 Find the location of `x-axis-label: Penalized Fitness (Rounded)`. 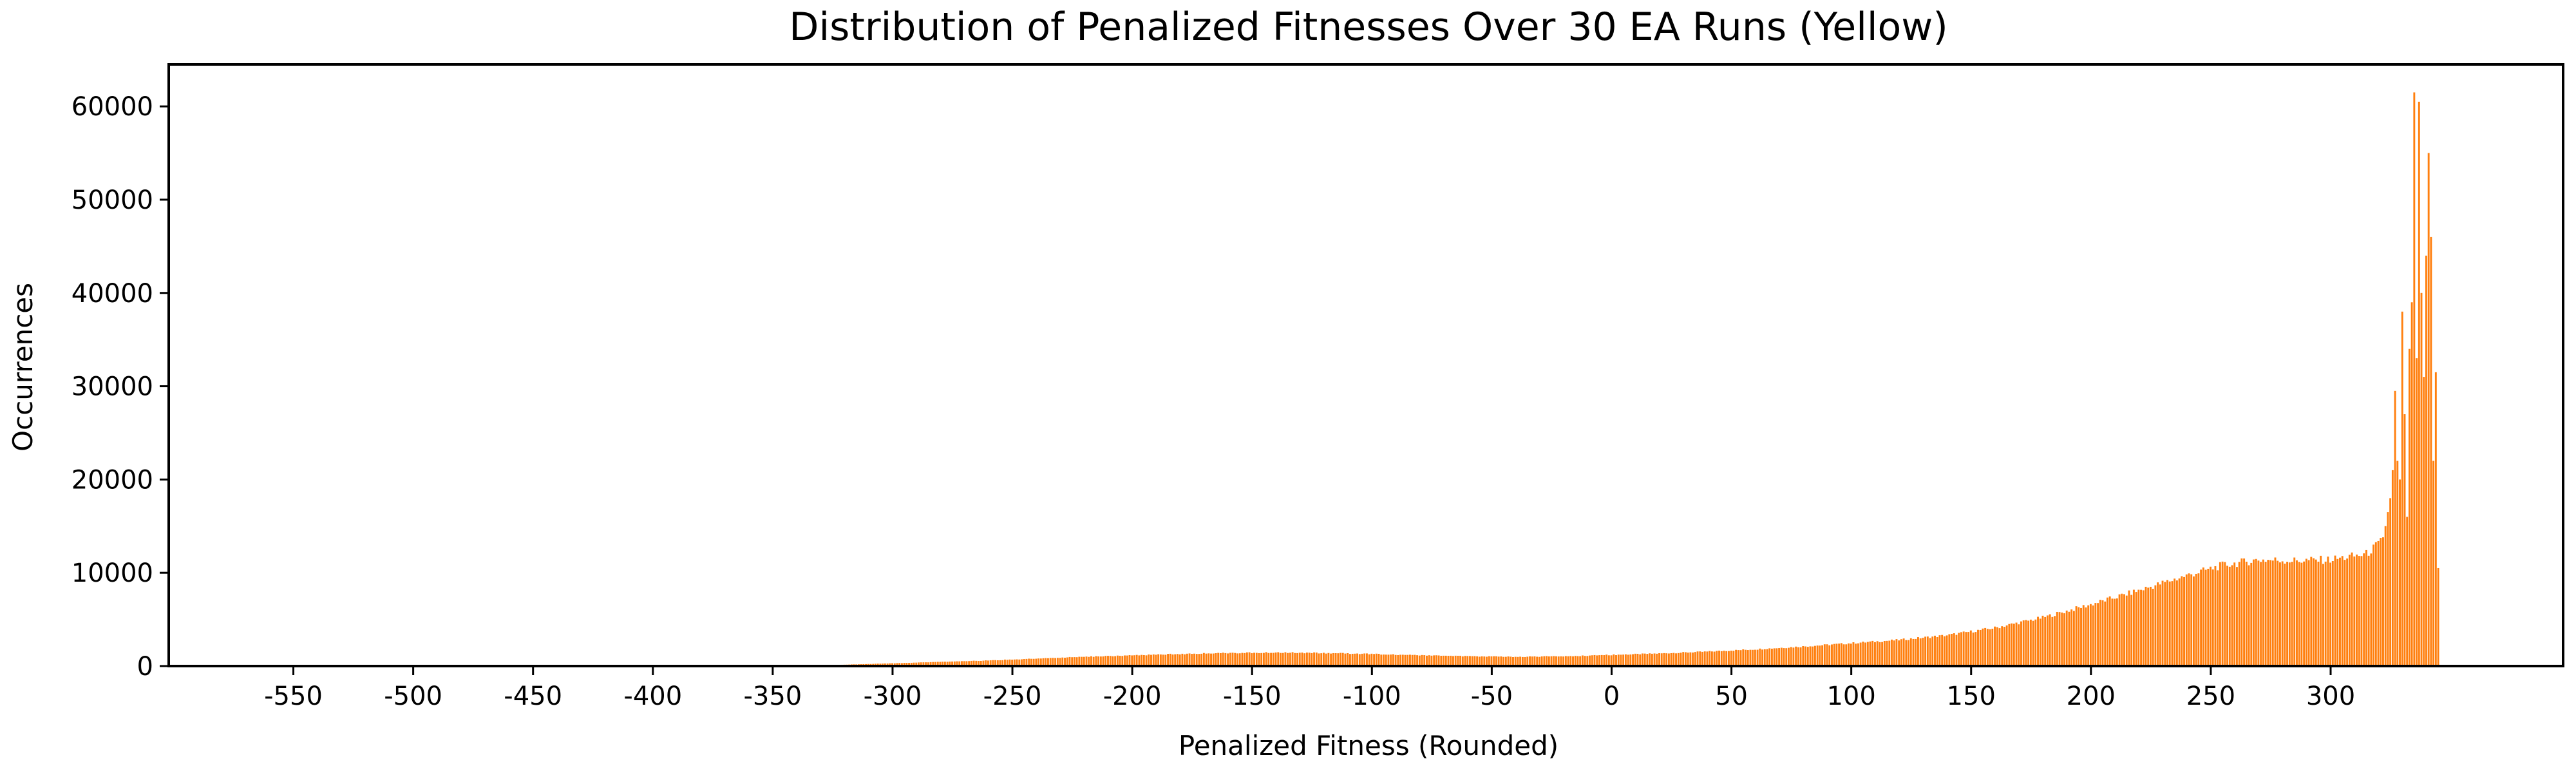

x-axis-label: Penalized Fitness (Rounded) is located at coordinates (1368, 745).